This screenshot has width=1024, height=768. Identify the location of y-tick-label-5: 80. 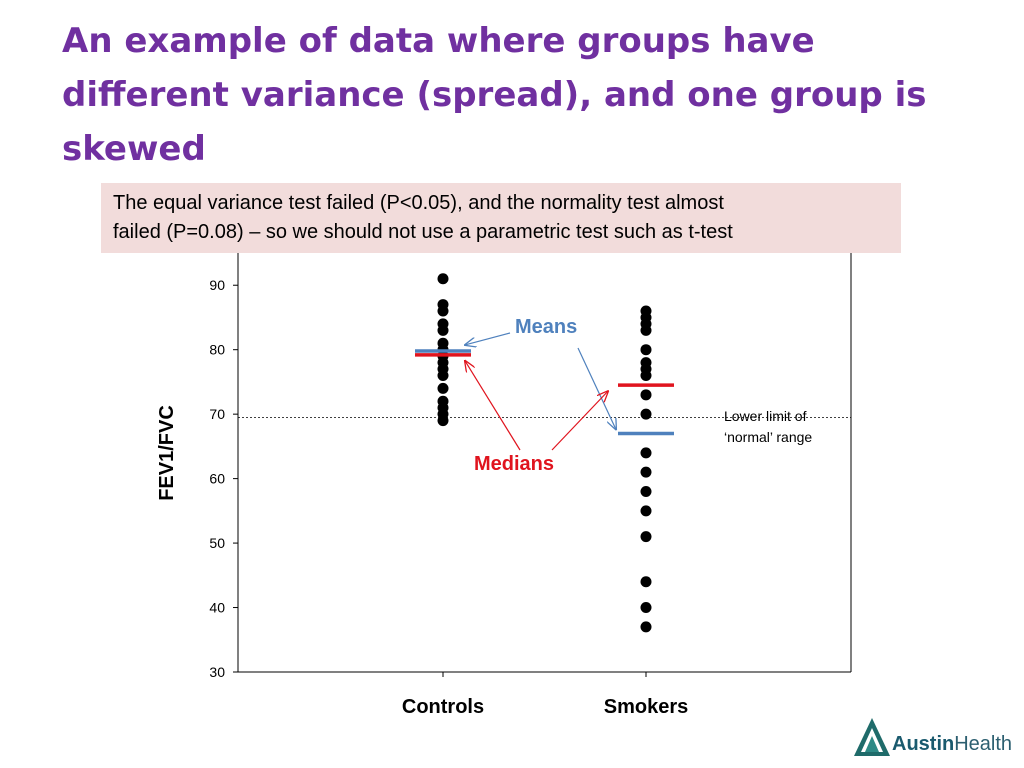
(217, 350).